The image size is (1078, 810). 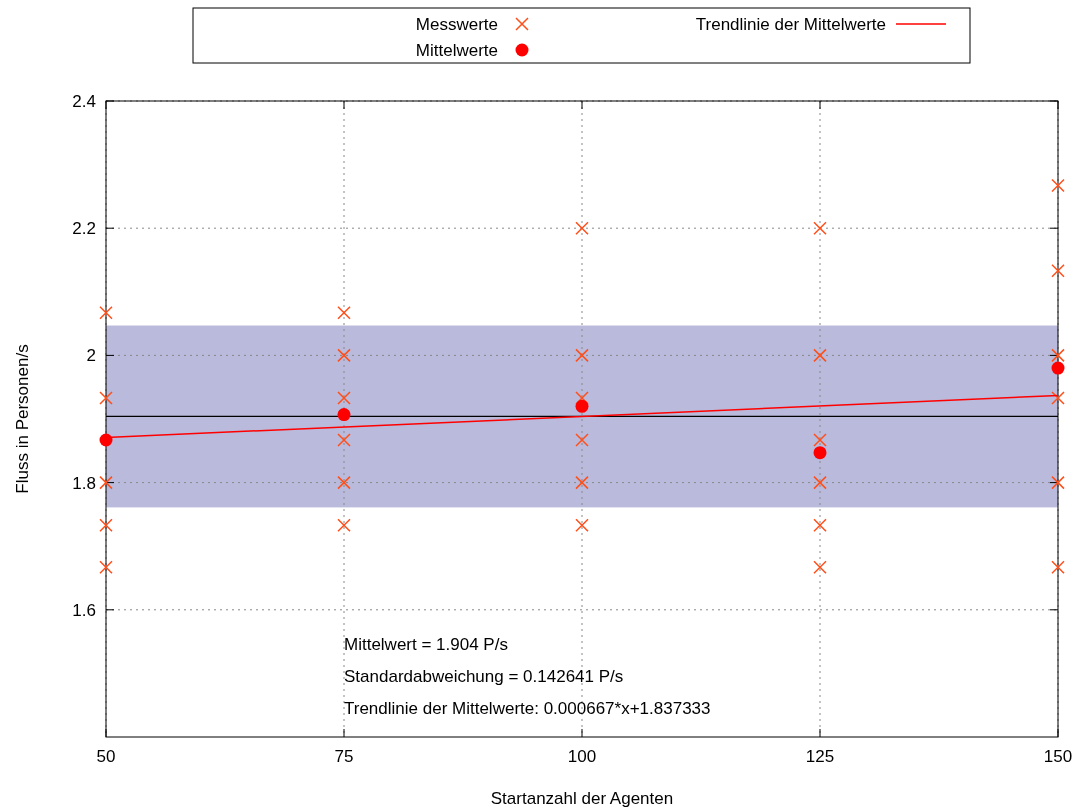 I want to click on x-tick-label: 50, so click(x=106, y=756).